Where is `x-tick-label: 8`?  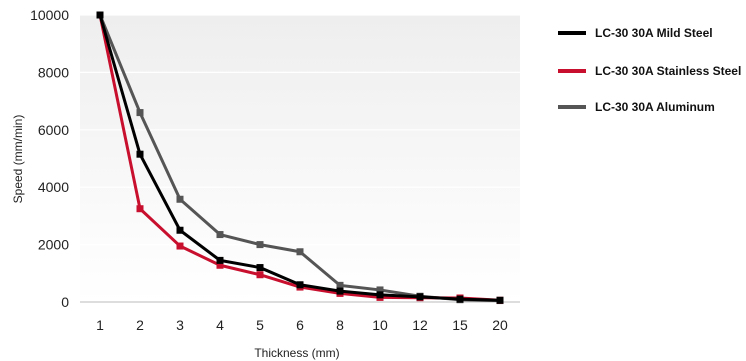
x-tick-label: 8 is located at coordinates (340, 325).